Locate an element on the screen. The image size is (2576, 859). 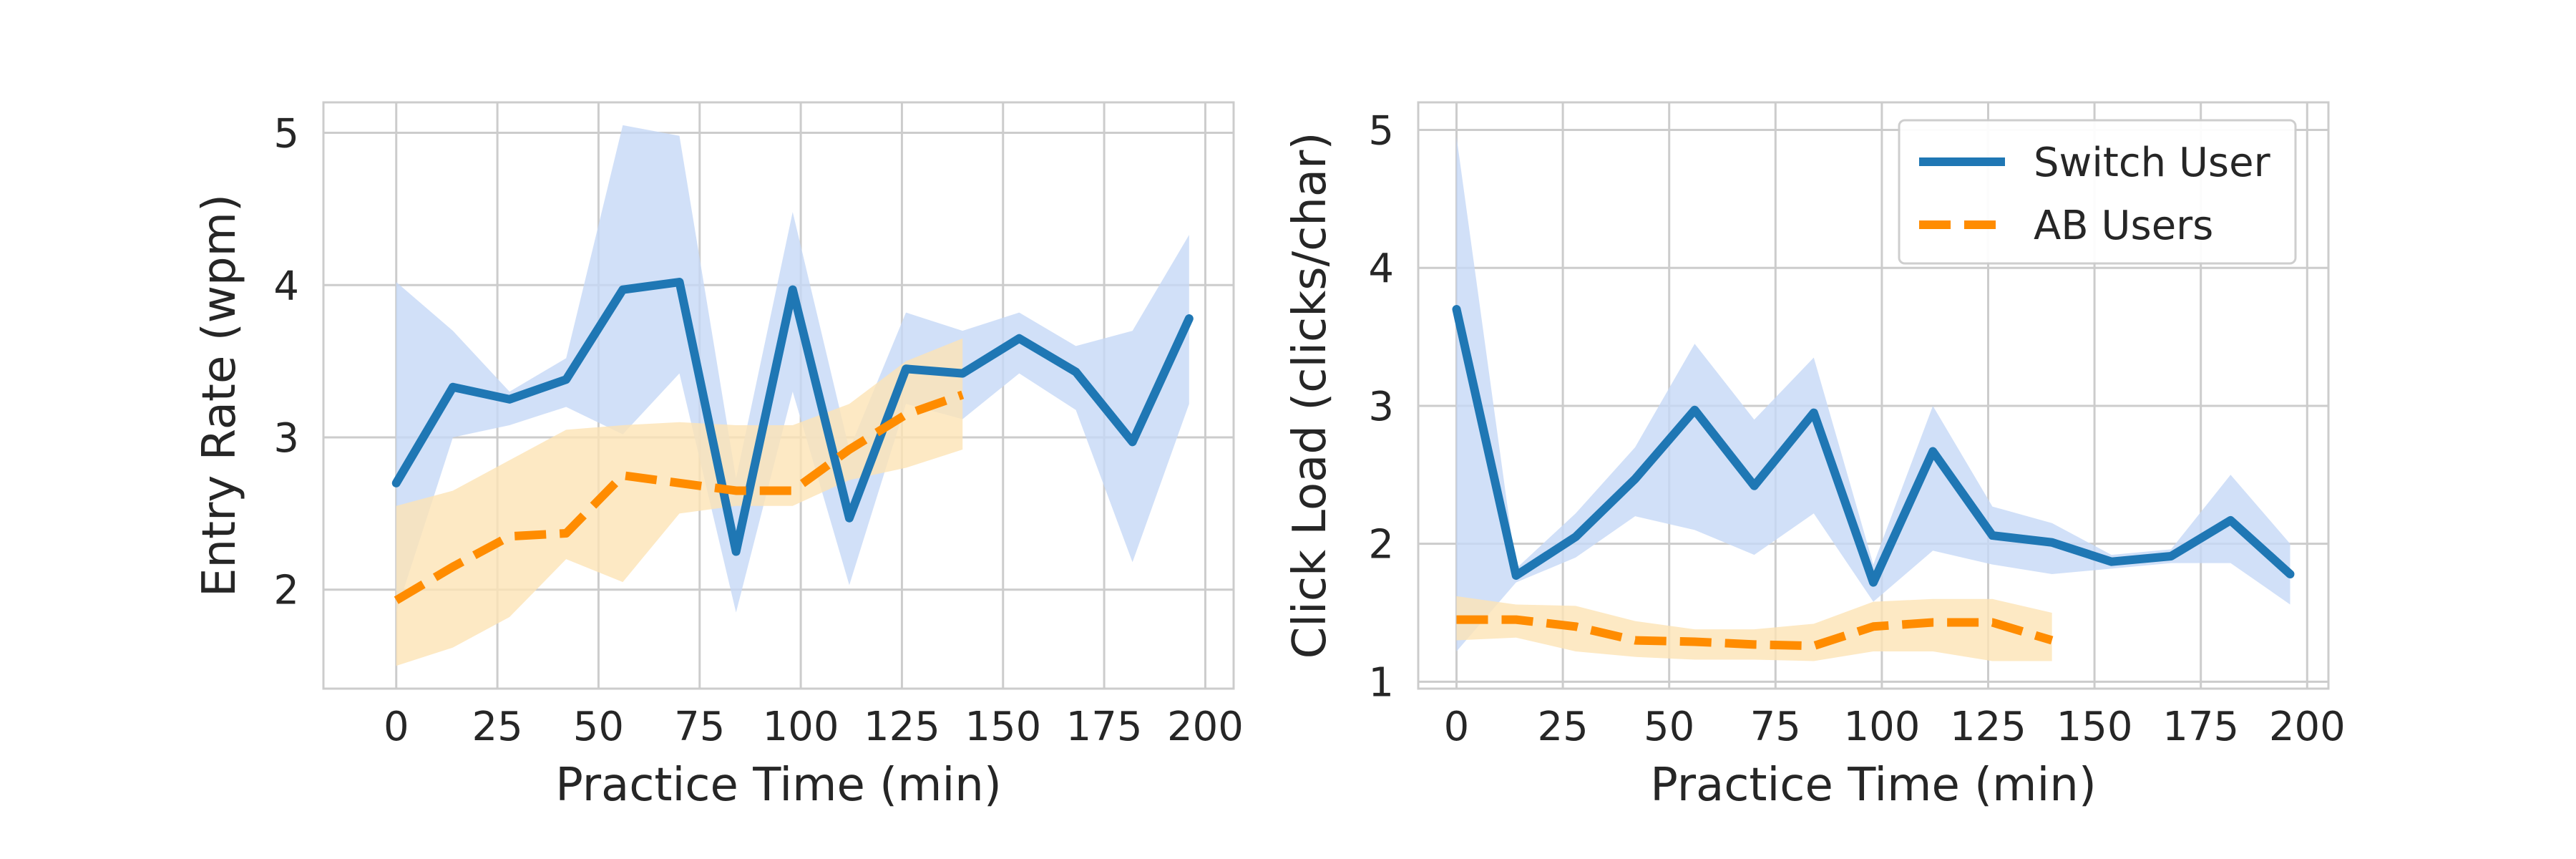
confidence-band-ab-users is located at coordinates (1754, 628).